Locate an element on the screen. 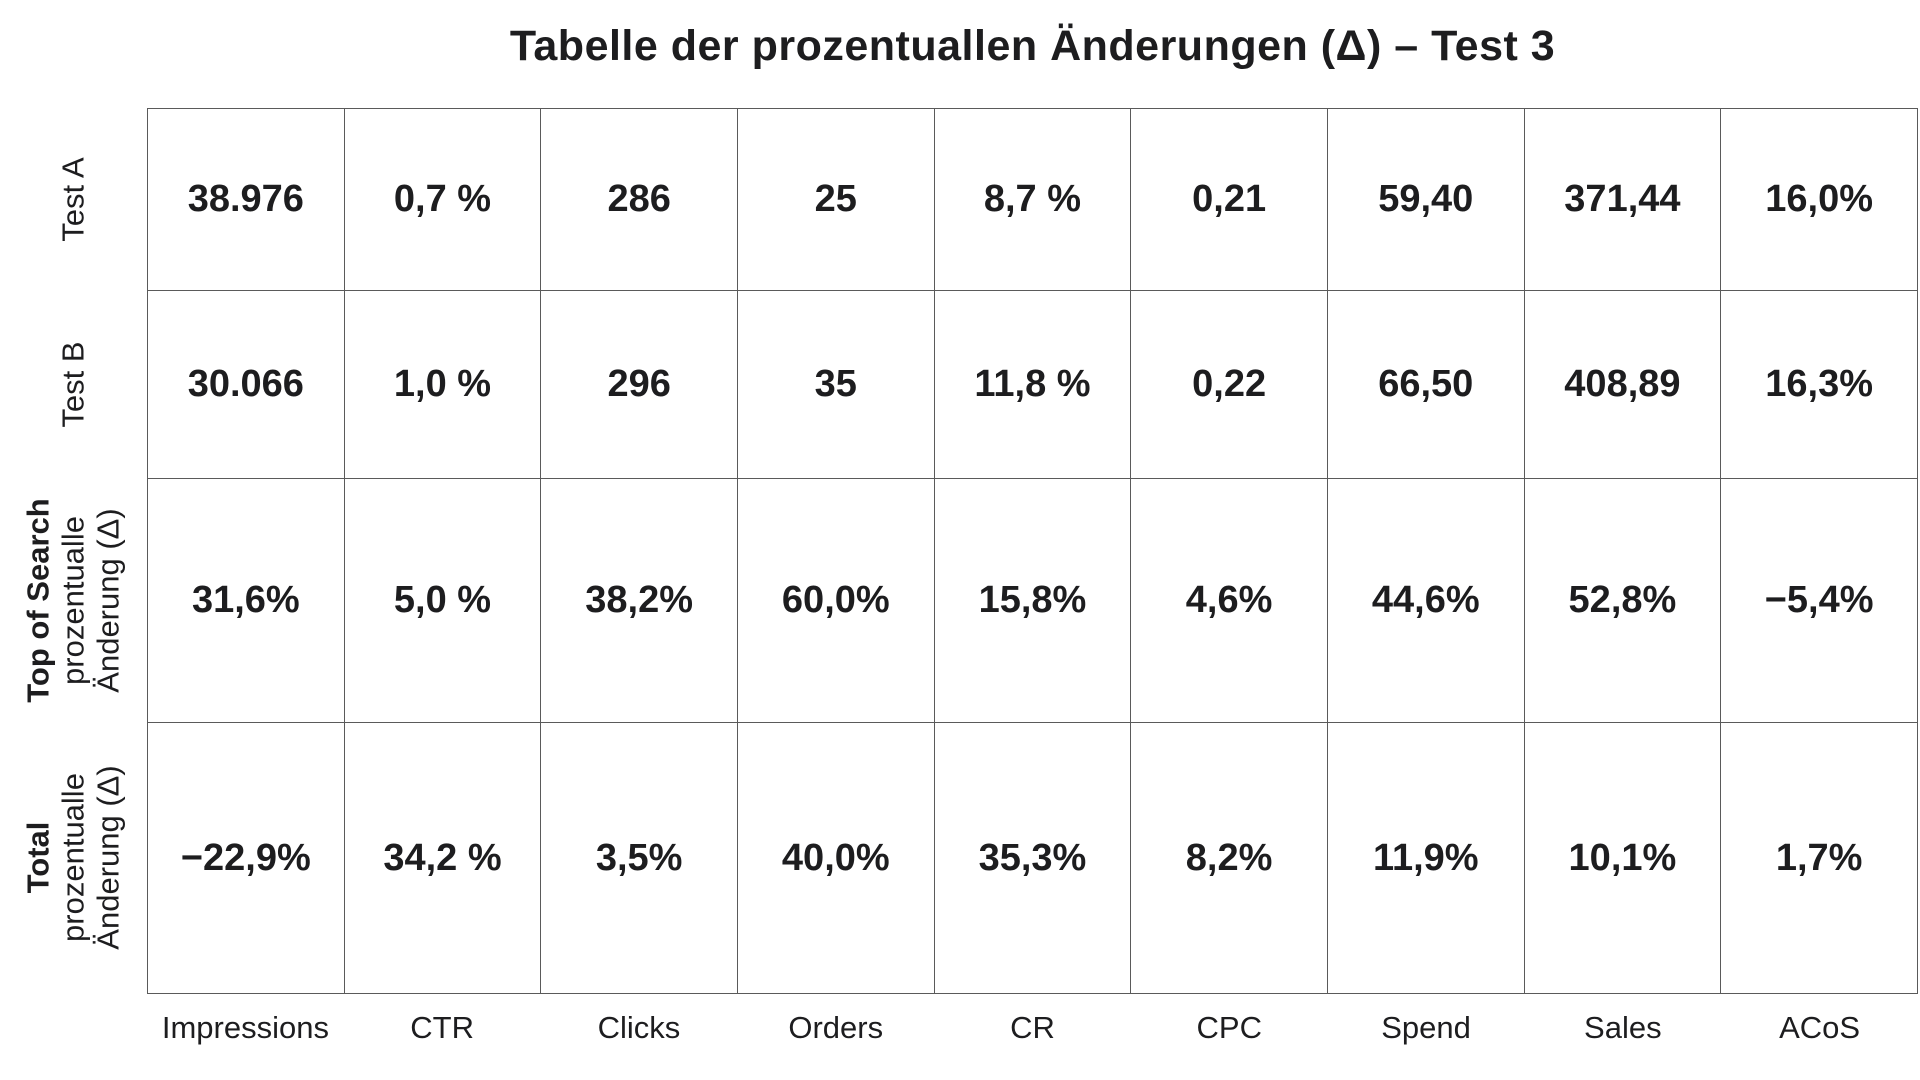  value-cell: 0,22 is located at coordinates (1229, 384).